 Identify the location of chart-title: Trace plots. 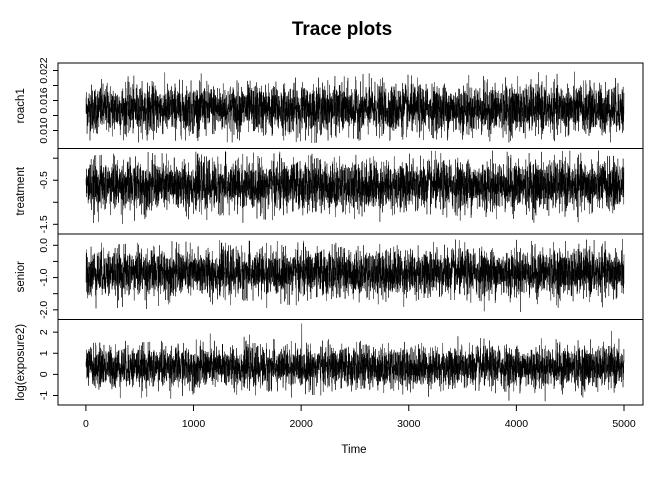
(342, 29).